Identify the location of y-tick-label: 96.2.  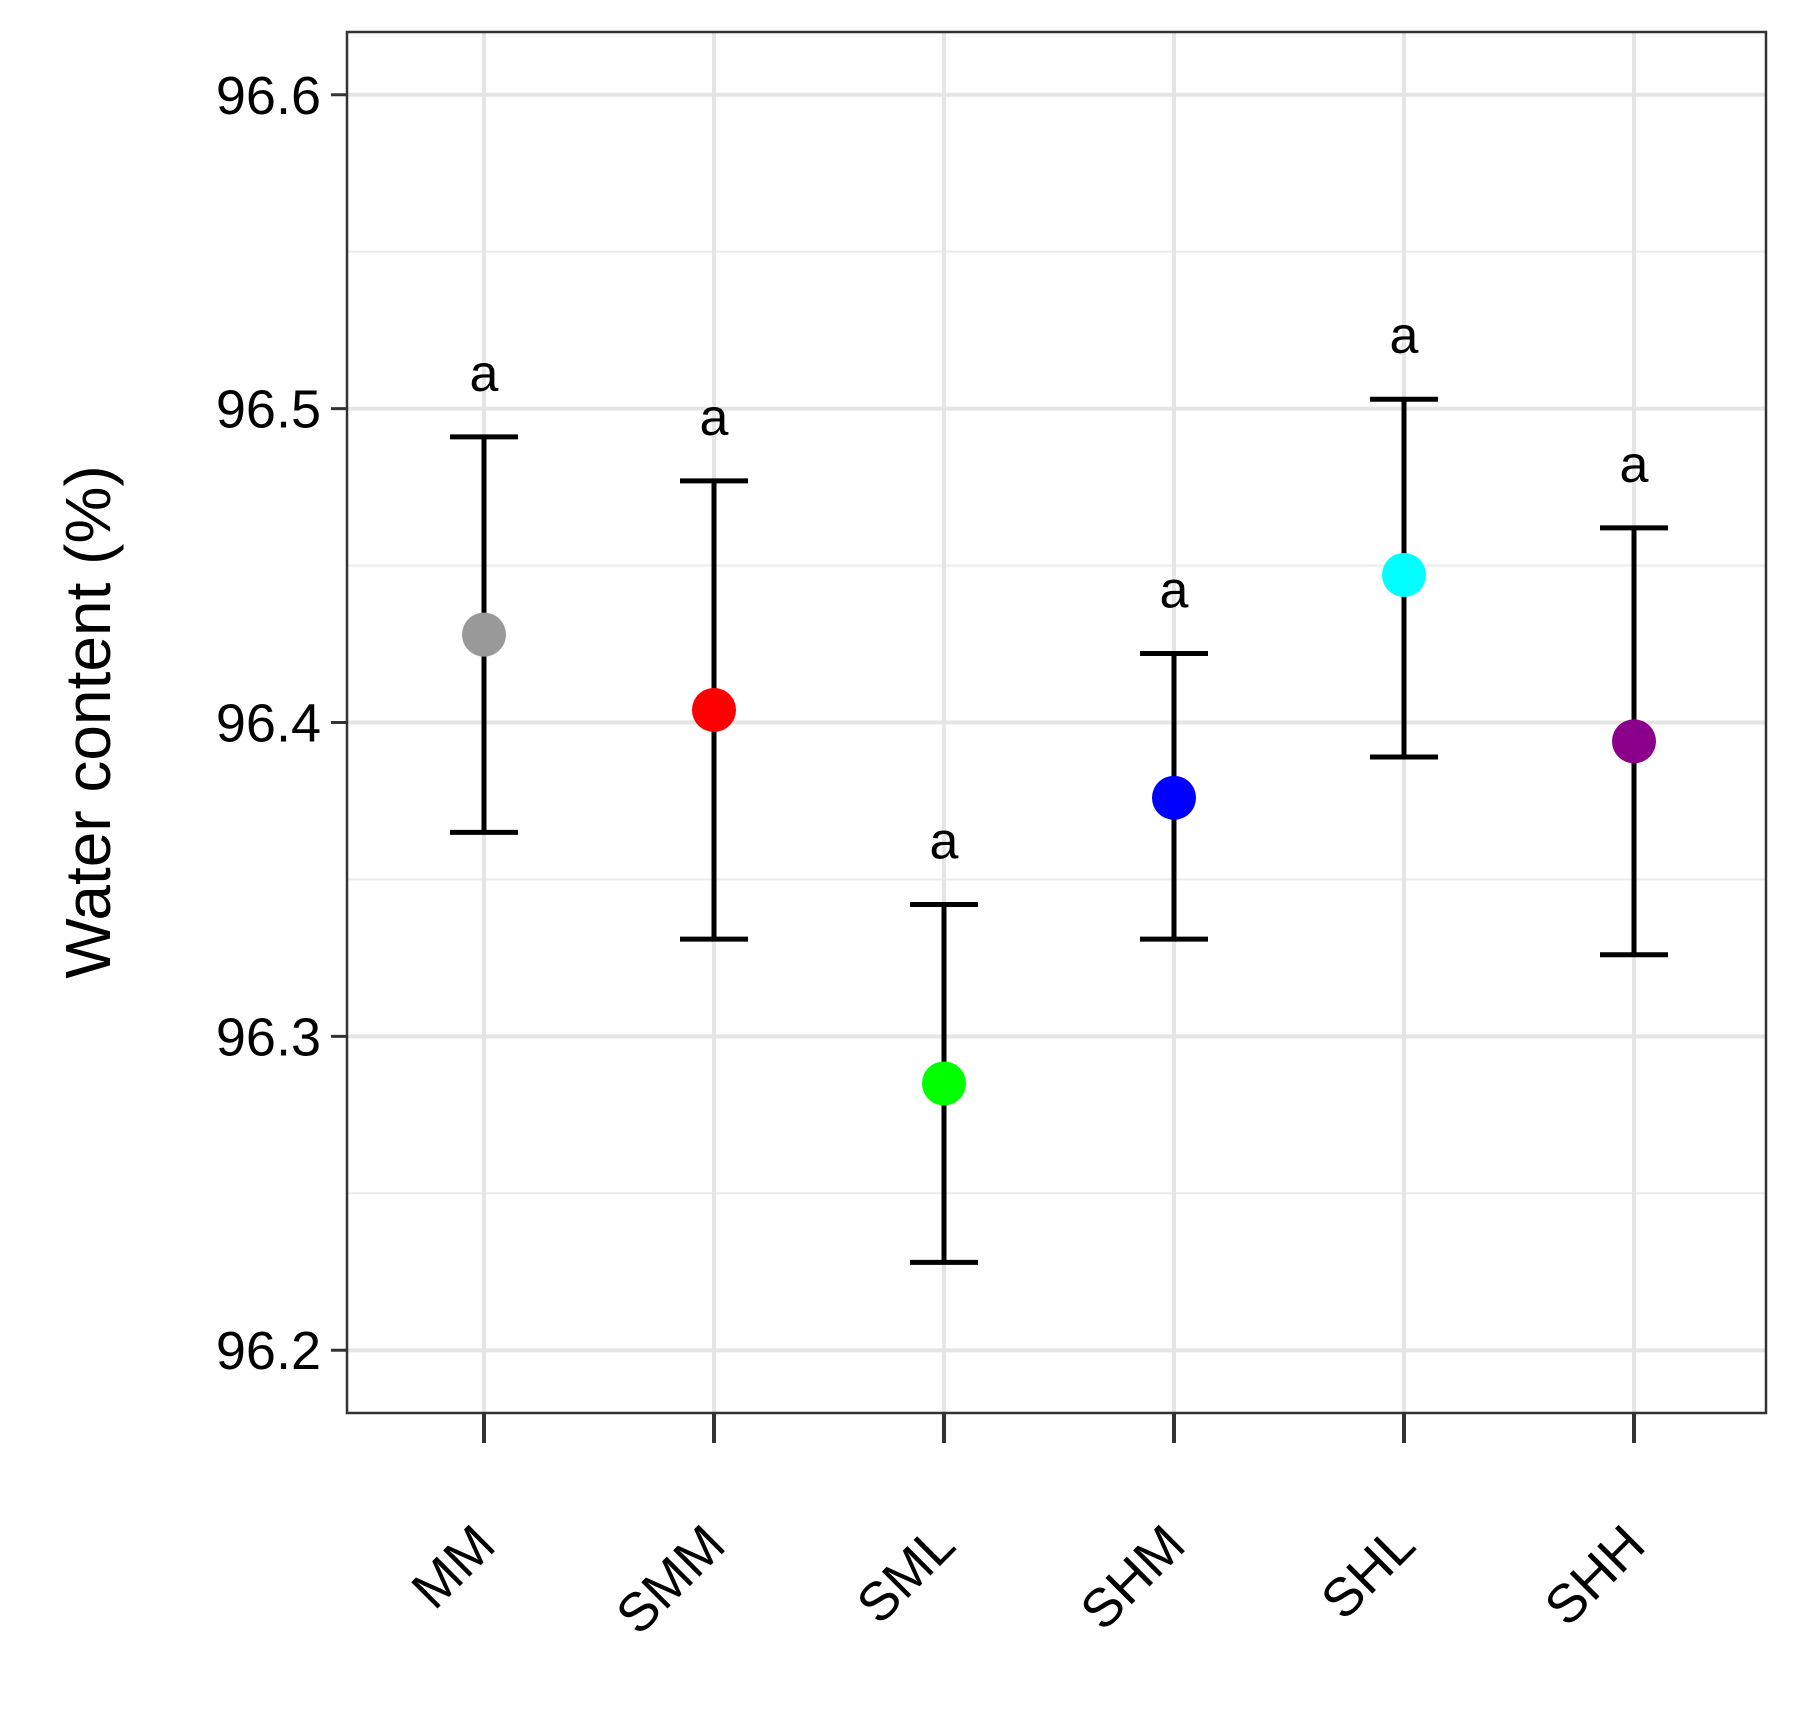
(268, 1351).